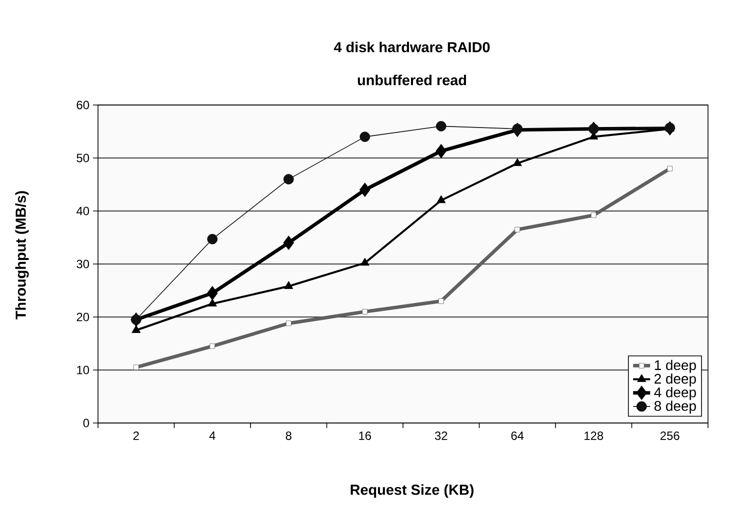 The image size is (732, 510). Describe the element at coordinates (83, 211) in the screenshot. I see `y-tick-label: 40` at that location.